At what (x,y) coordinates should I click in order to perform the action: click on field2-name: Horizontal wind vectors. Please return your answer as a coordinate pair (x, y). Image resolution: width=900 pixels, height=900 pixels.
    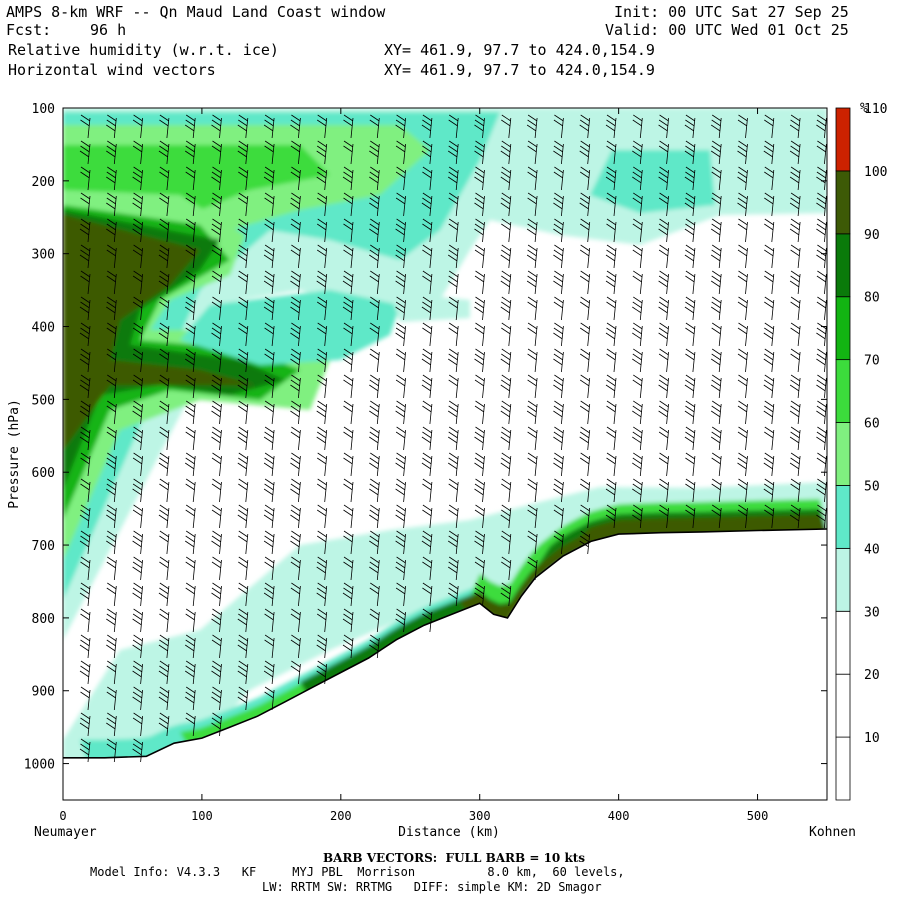
    Looking at the image, I should click on (112, 70).